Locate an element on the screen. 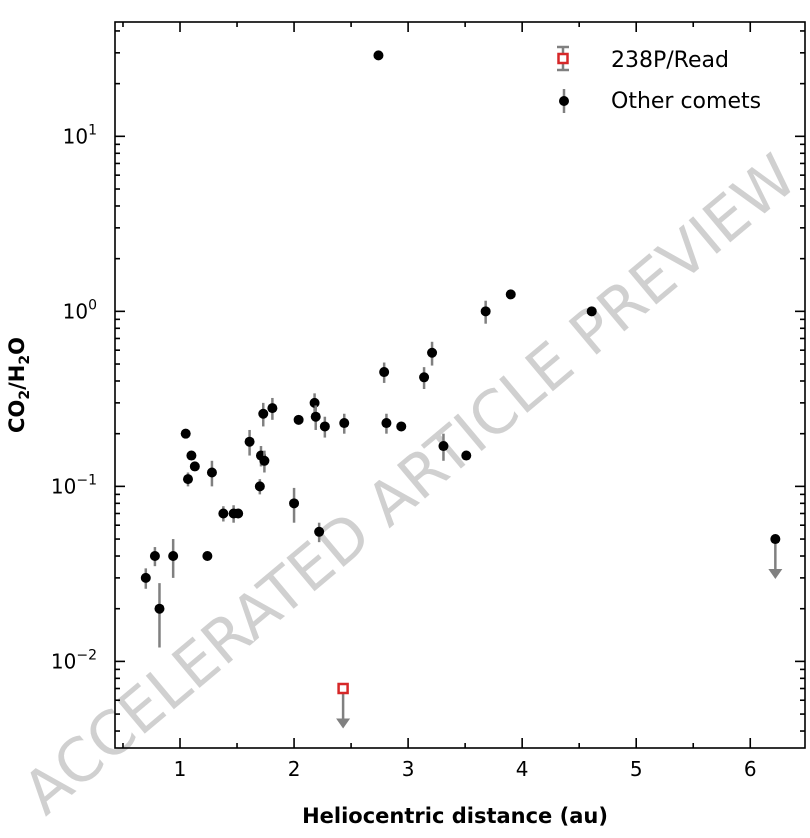 The width and height of the screenshot is (810, 838). x-axis-label: Heliocentric distance (au) is located at coordinates (455, 816).